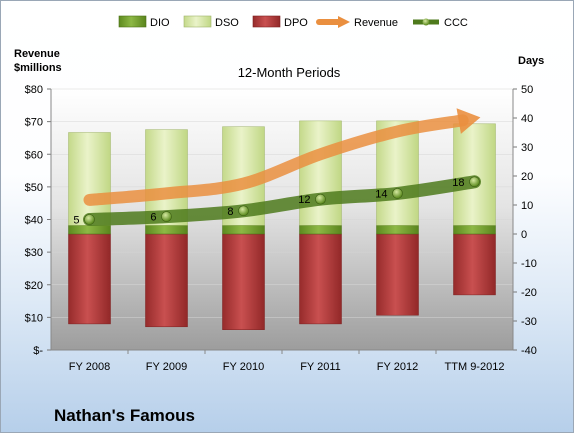 This screenshot has width=574, height=433. I want to click on ccc-data-label: 14, so click(381, 194).